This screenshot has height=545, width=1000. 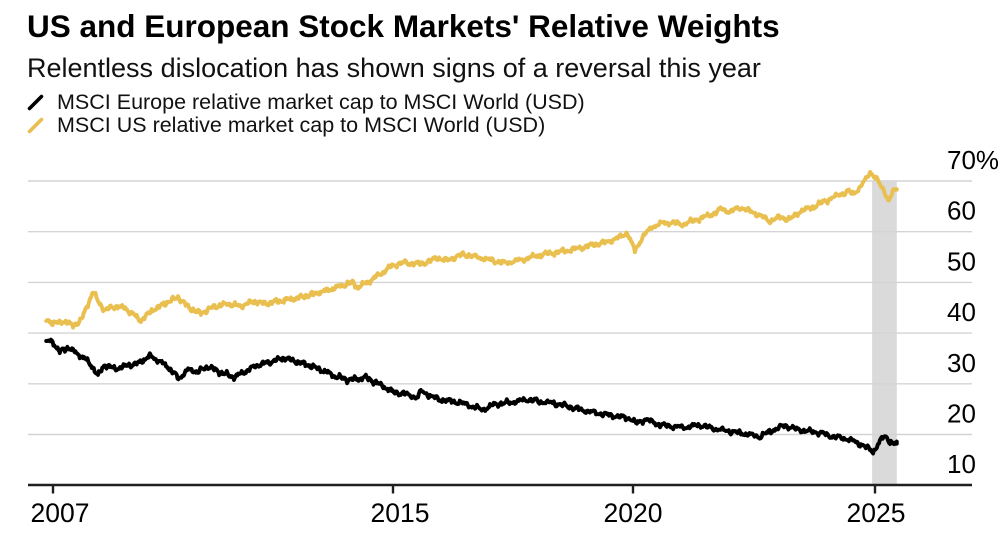 What do you see at coordinates (633, 513) in the screenshot?
I see `x-tick-label-2020: 2020` at bounding box center [633, 513].